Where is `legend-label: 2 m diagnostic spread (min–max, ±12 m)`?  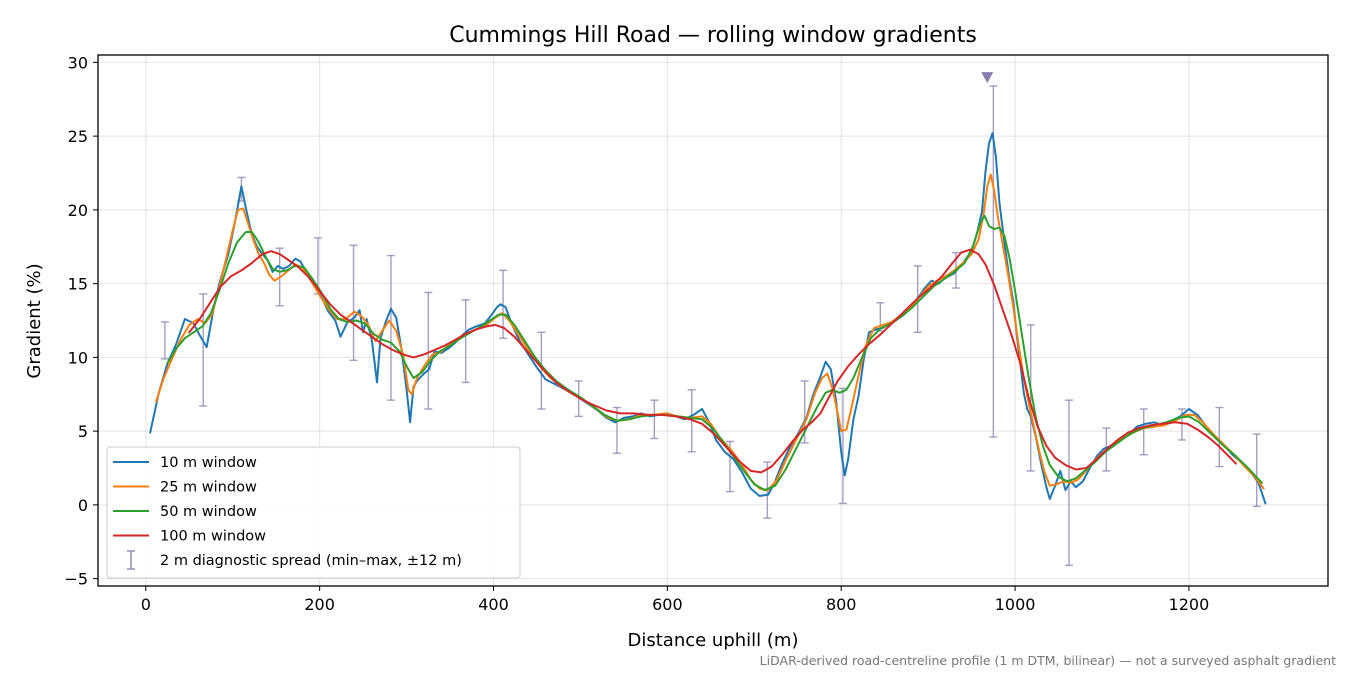 legend-label: 2 m diagnostic spread (min–max, ±12 m) is located at coordinates (311, 561).